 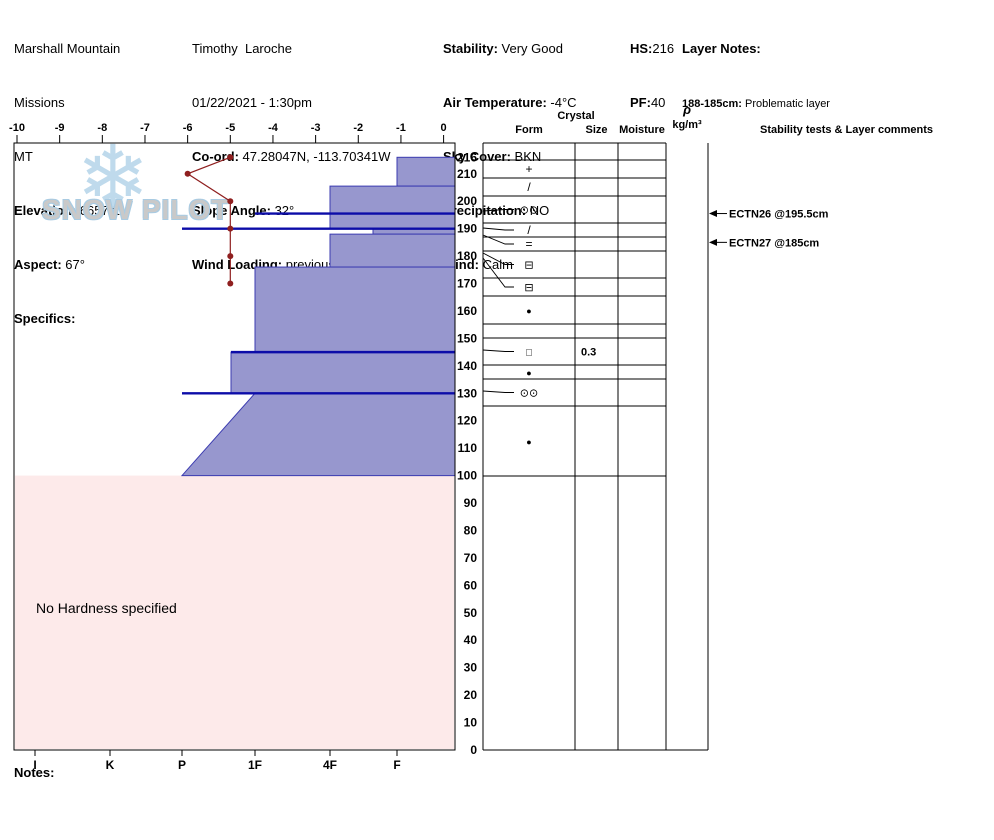 I want to click on stability-line: Stability: Very Good, so click(x=510, y=49).